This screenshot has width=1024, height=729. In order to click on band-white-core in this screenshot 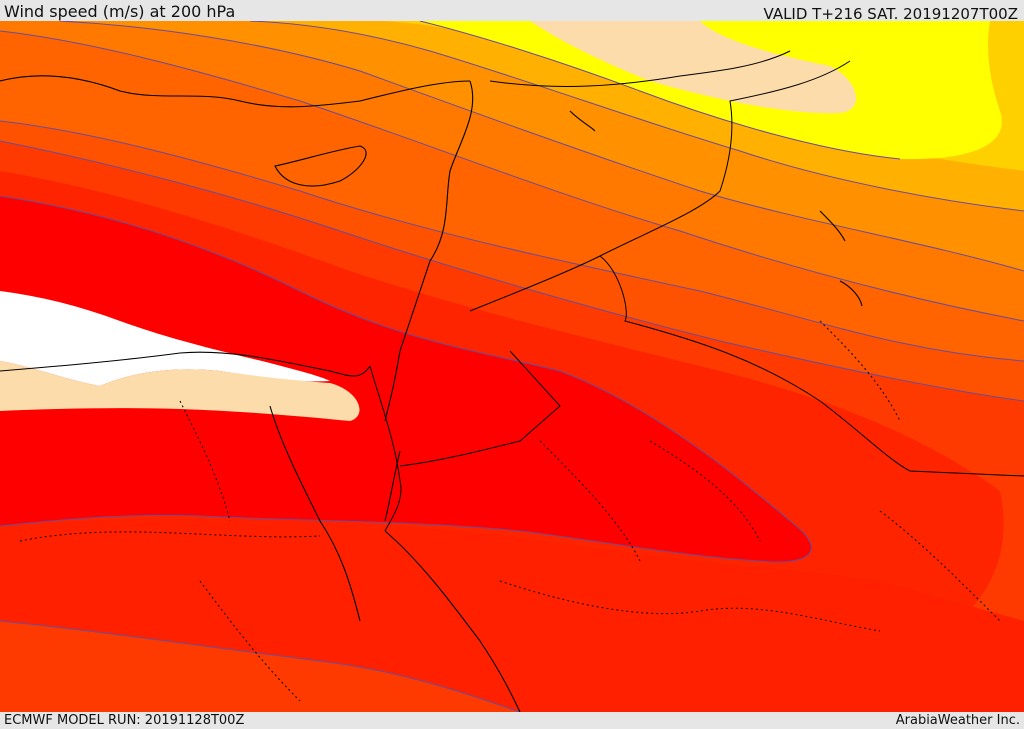, I will do `click(165, 338)`.